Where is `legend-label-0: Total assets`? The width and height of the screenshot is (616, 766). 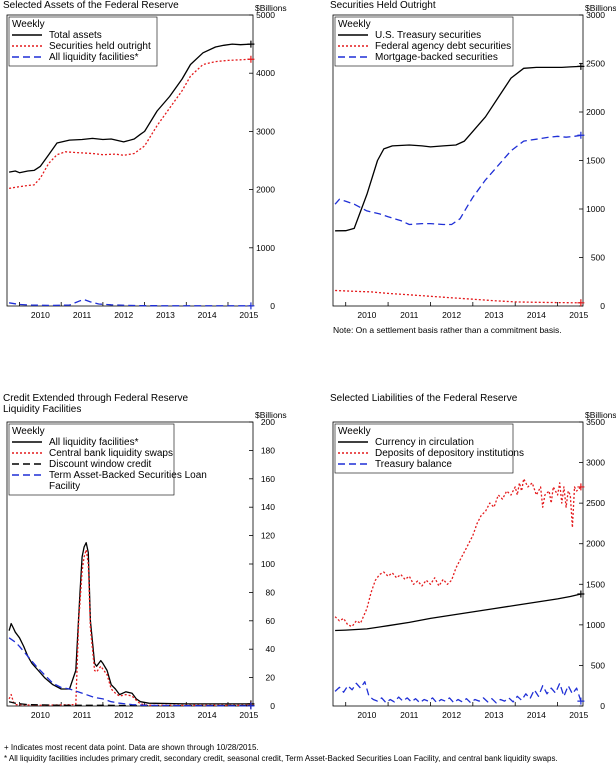 legend-label-0: Total assets is located at coordinates (75, 35).